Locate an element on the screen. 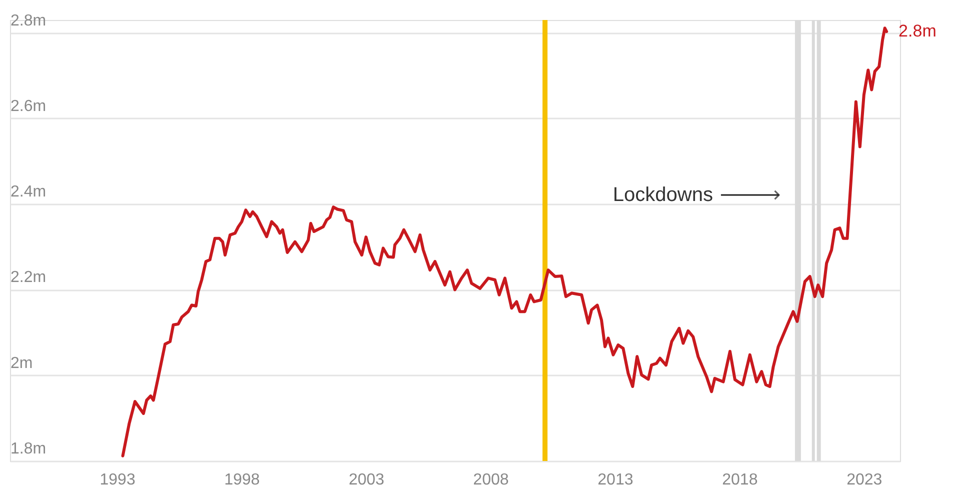 This screenshot has height=500, width=954. y-tick-label: 2.6m is located at coordinates (28, 106).